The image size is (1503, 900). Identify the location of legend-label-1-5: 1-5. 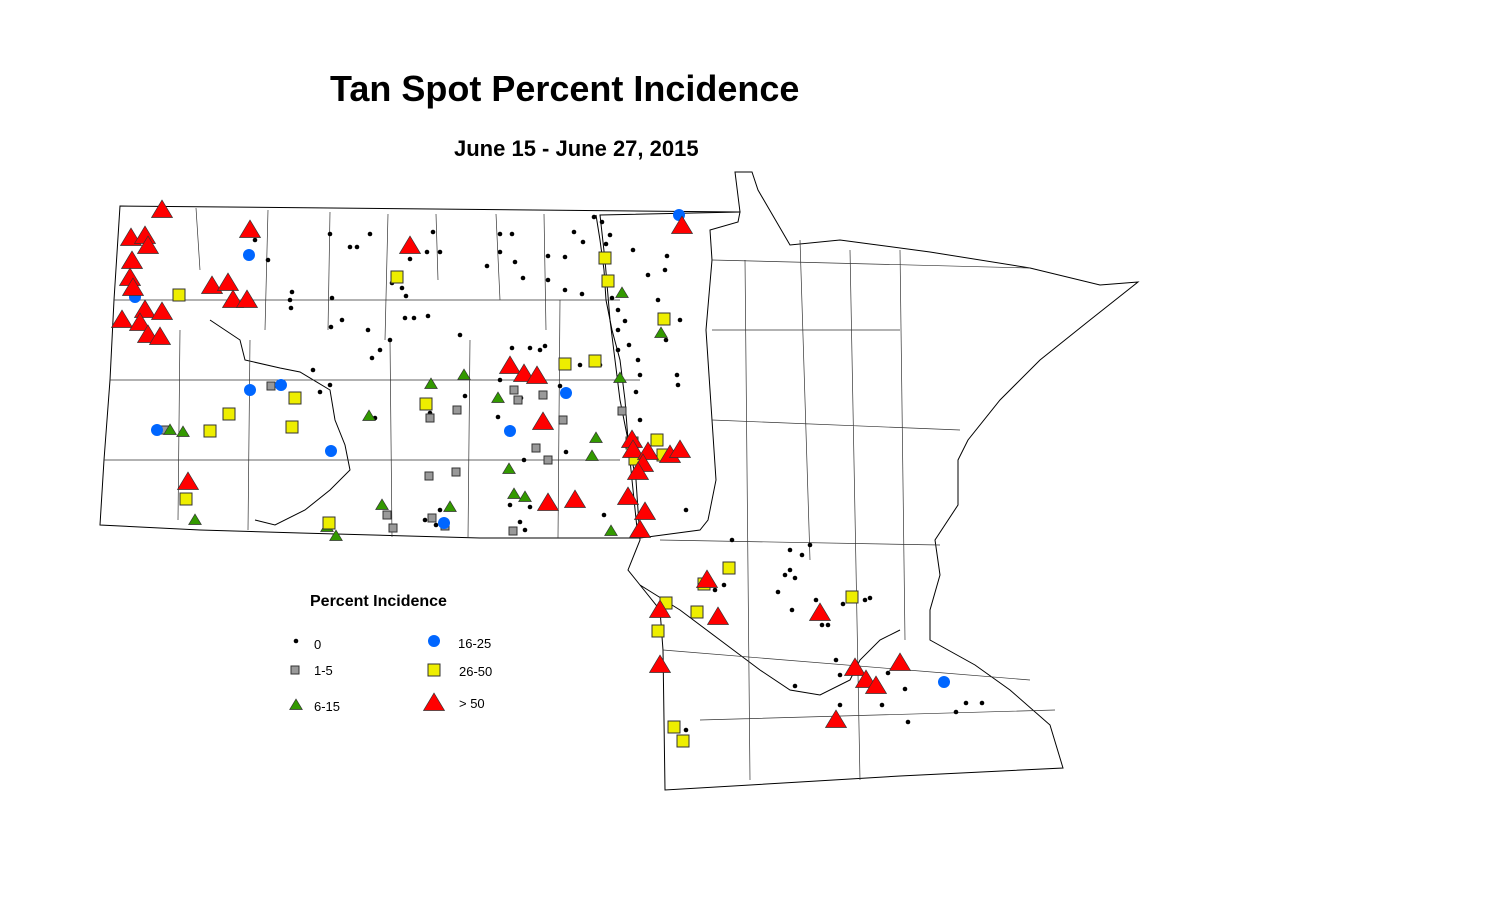
(323, 670).